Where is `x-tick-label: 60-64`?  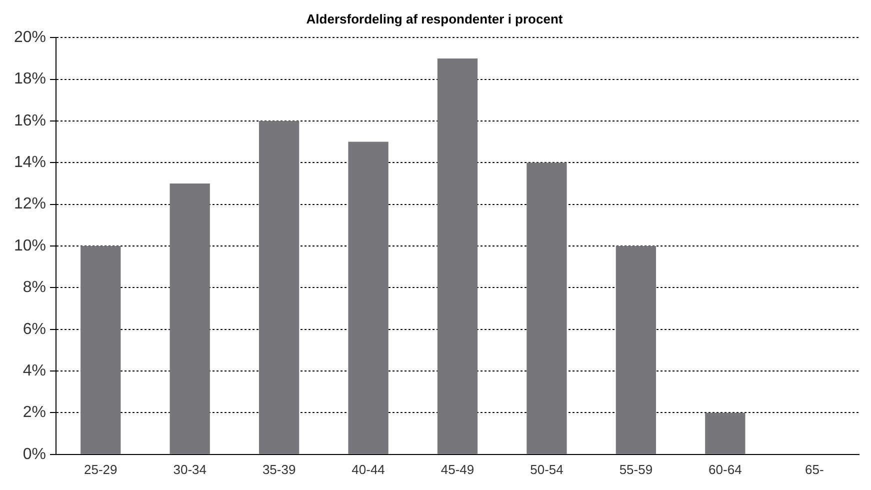 x-tick-label: 60-64 is located at coordinates (725, 469).